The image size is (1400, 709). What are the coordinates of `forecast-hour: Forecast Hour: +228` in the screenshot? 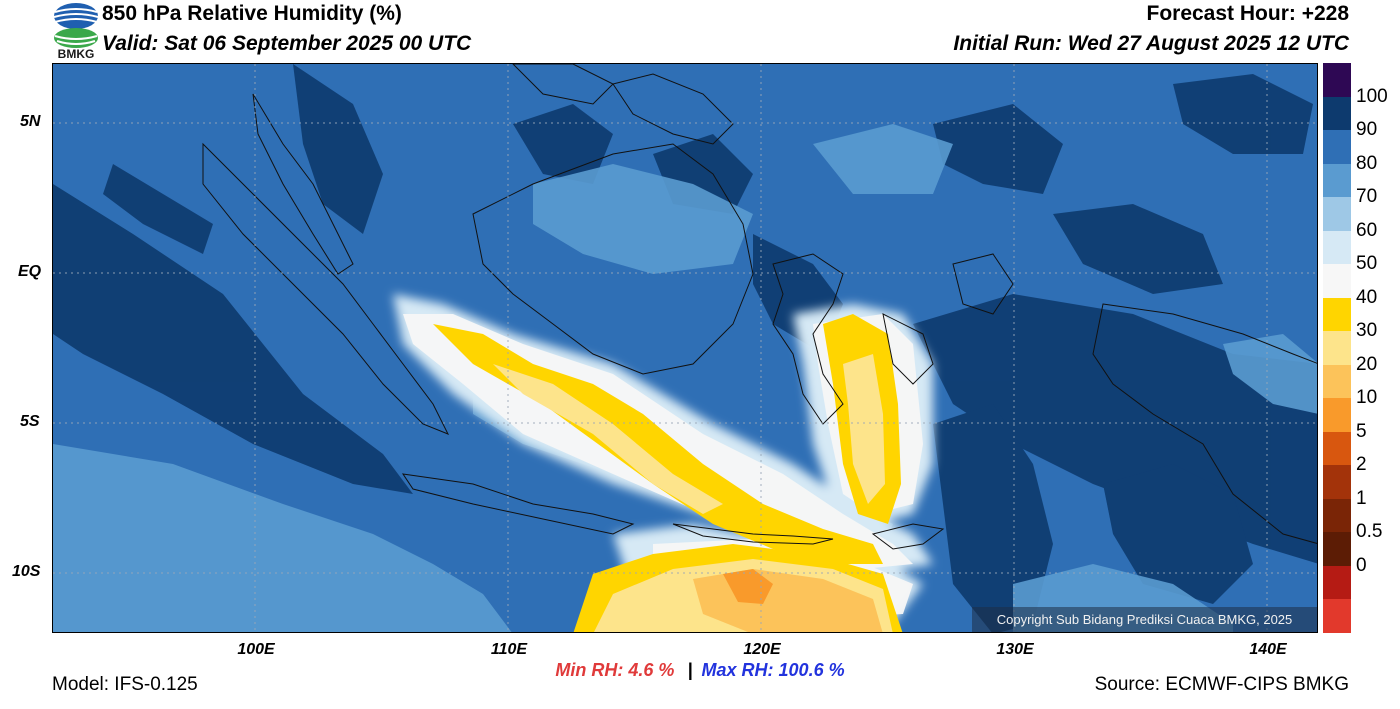 It's located at (1248, 13).